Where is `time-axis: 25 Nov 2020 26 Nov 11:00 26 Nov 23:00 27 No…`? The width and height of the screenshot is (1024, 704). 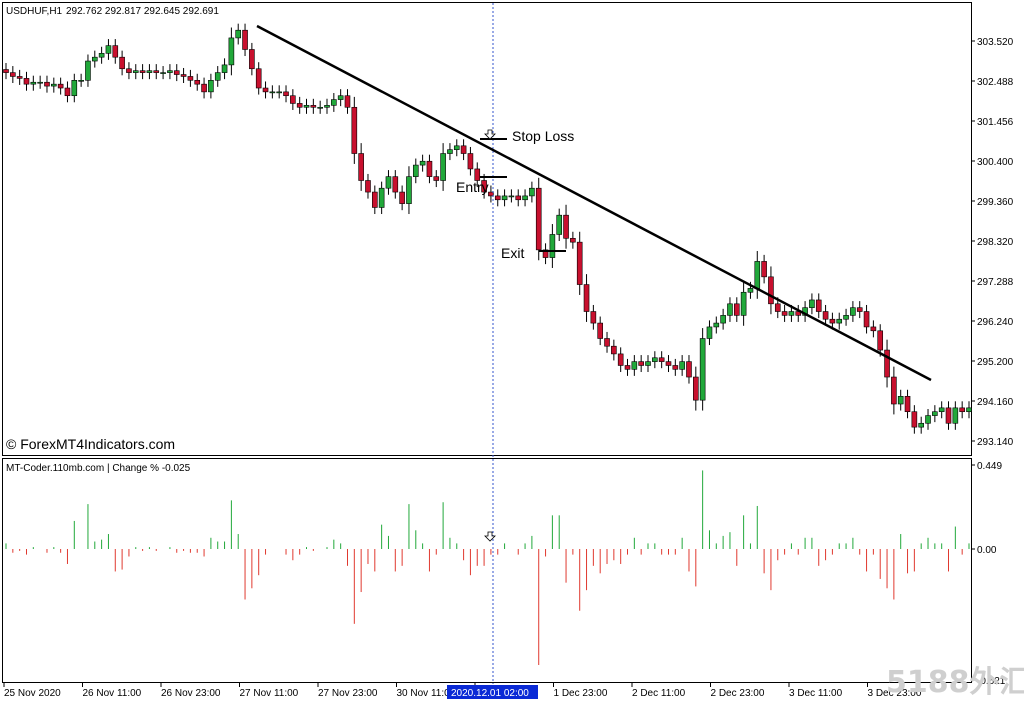 time-axis: 25 Nov 2020 26 Nov 11:00 26 Nov 23:00 27 No… is located at coordinates (462, 691).